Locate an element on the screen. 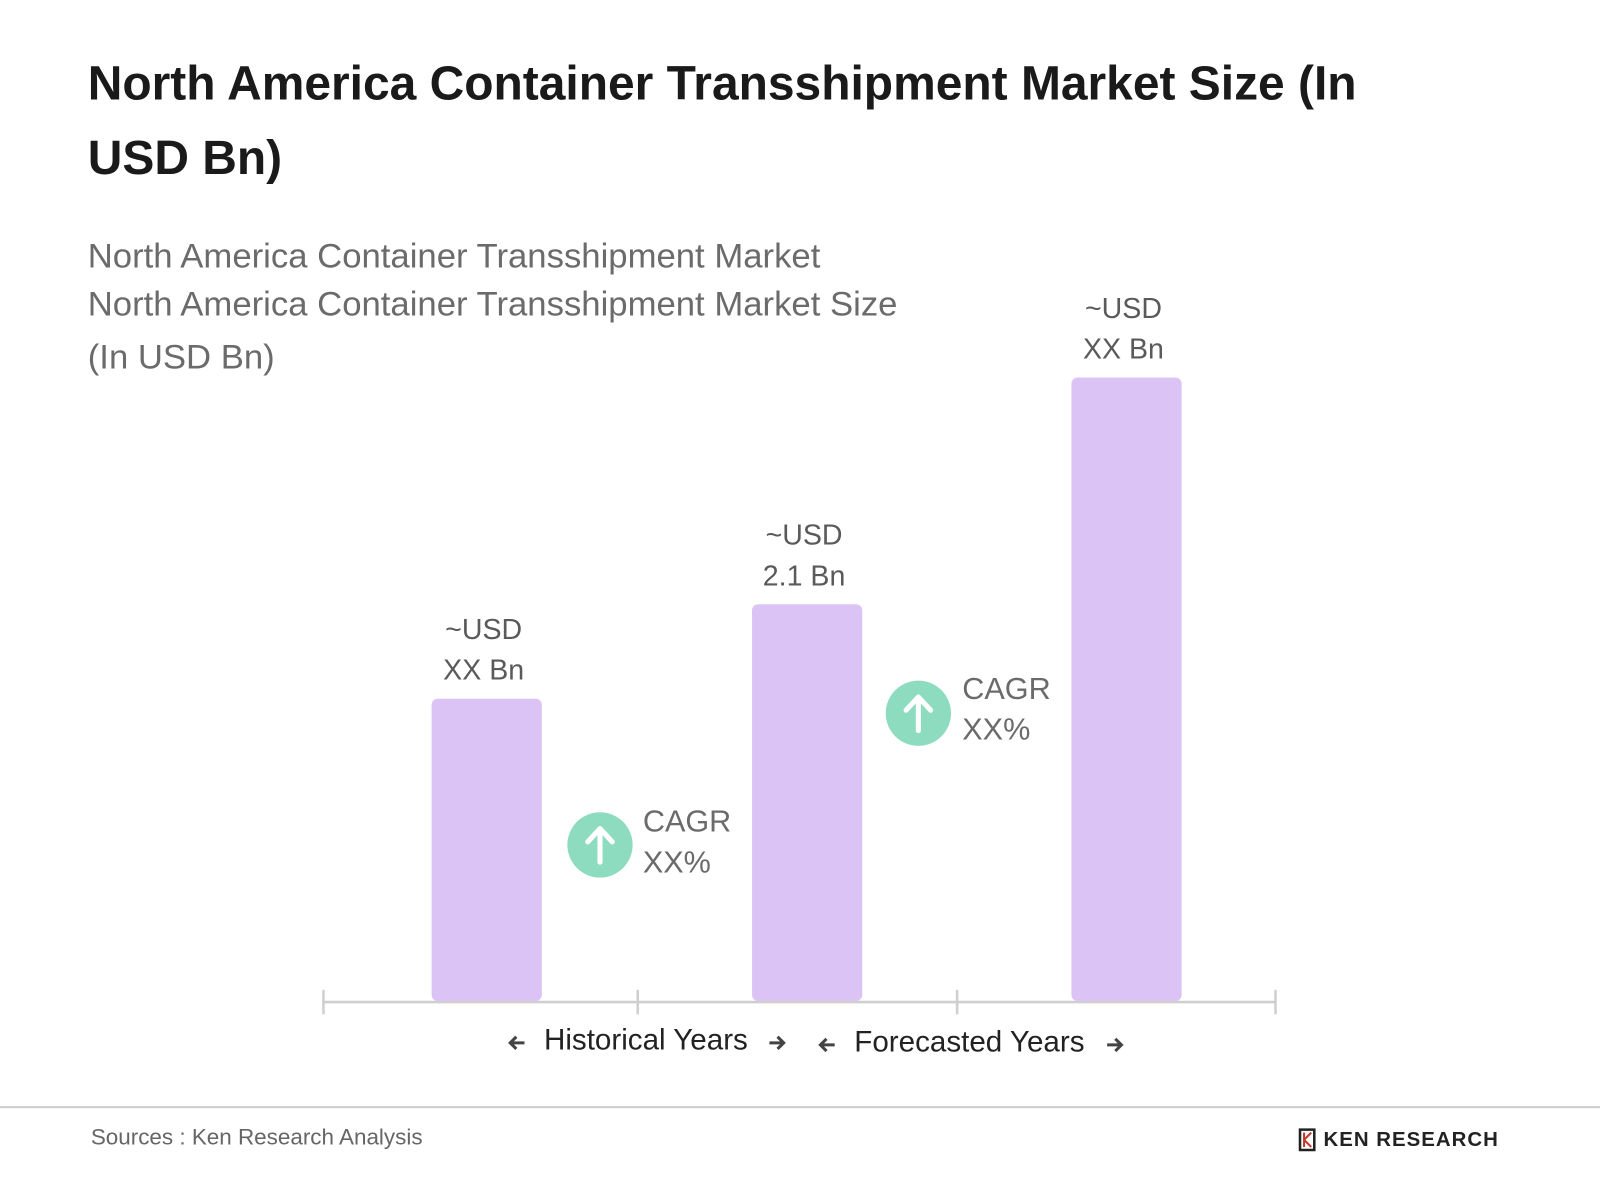 The width and height of the screenshot is (1600, 1200). section-arrows is located at coordinates (816, 1044).